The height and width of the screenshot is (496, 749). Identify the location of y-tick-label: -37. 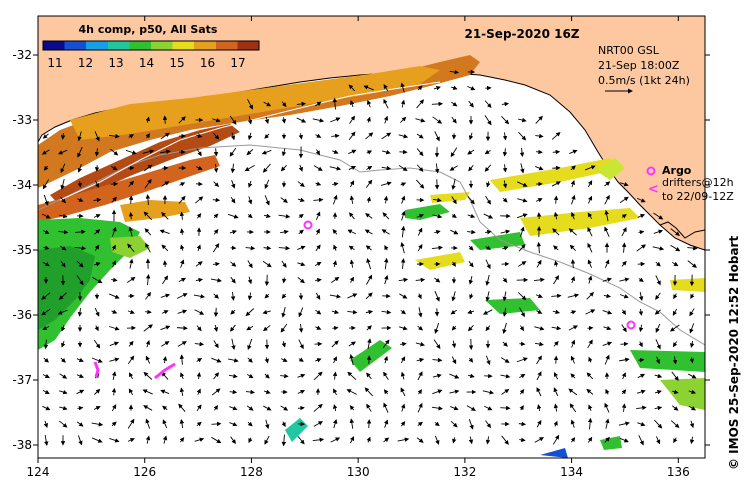
(22, 380).